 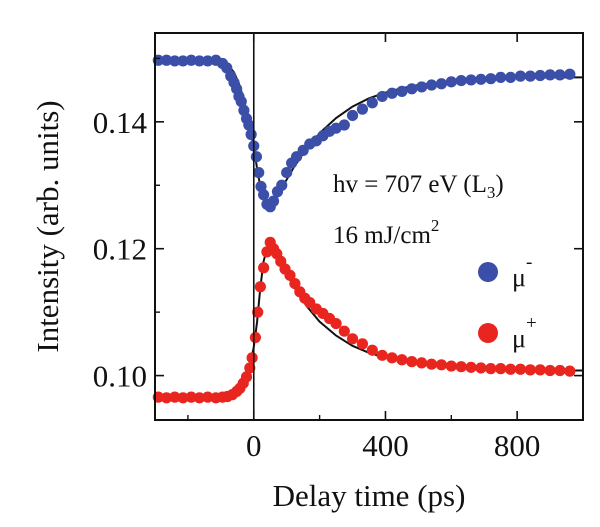 What do you see at coordinates (488, 272) in the screenshot?
I see `legend-marker-mu-minus` at bounding box center [488, 272].